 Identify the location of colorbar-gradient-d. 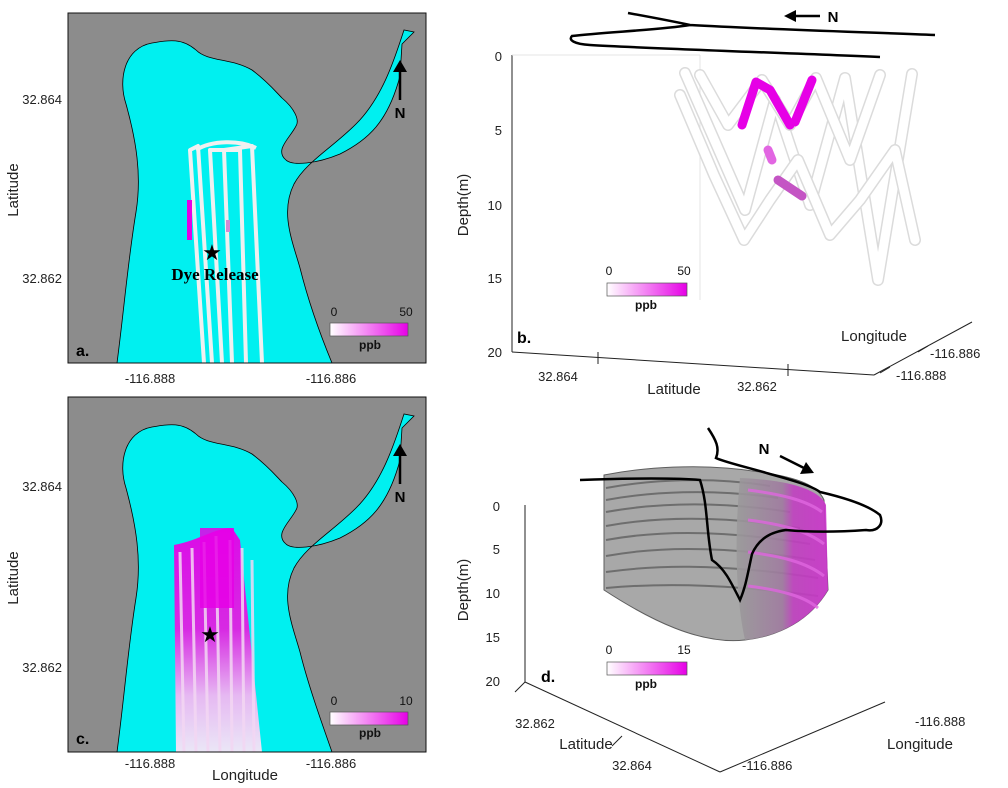
(647, 668).